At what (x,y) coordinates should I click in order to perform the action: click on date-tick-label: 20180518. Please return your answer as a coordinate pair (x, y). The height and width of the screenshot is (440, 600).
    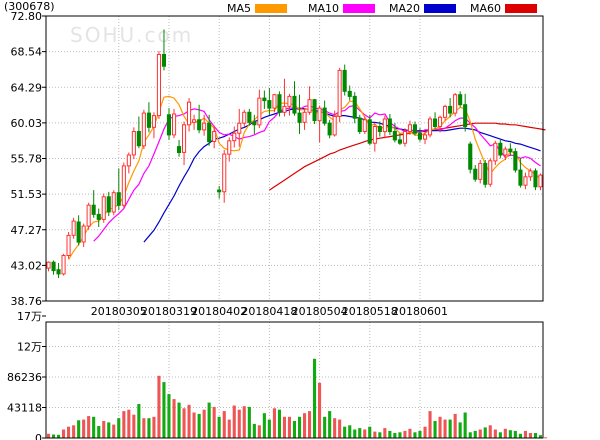
    Looking at the image, I should click on (370, 311).